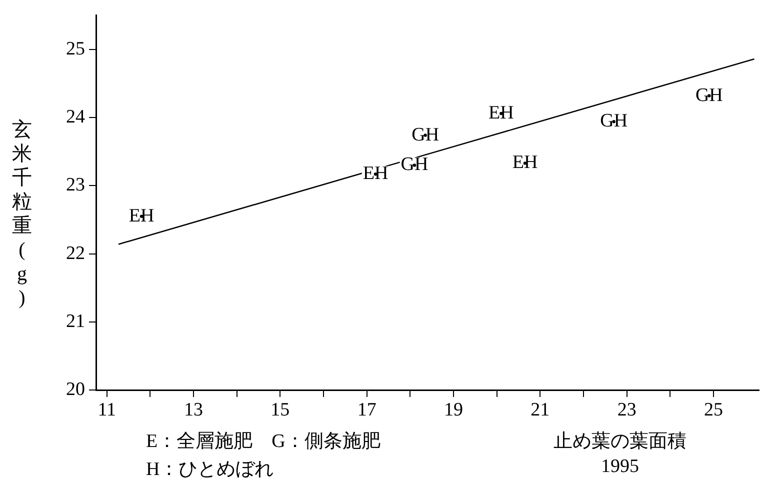 The height and width of the screenshot is (489, 764). I want to click on x-axis-title: 止め葉の葉面積, so click(620, 442).